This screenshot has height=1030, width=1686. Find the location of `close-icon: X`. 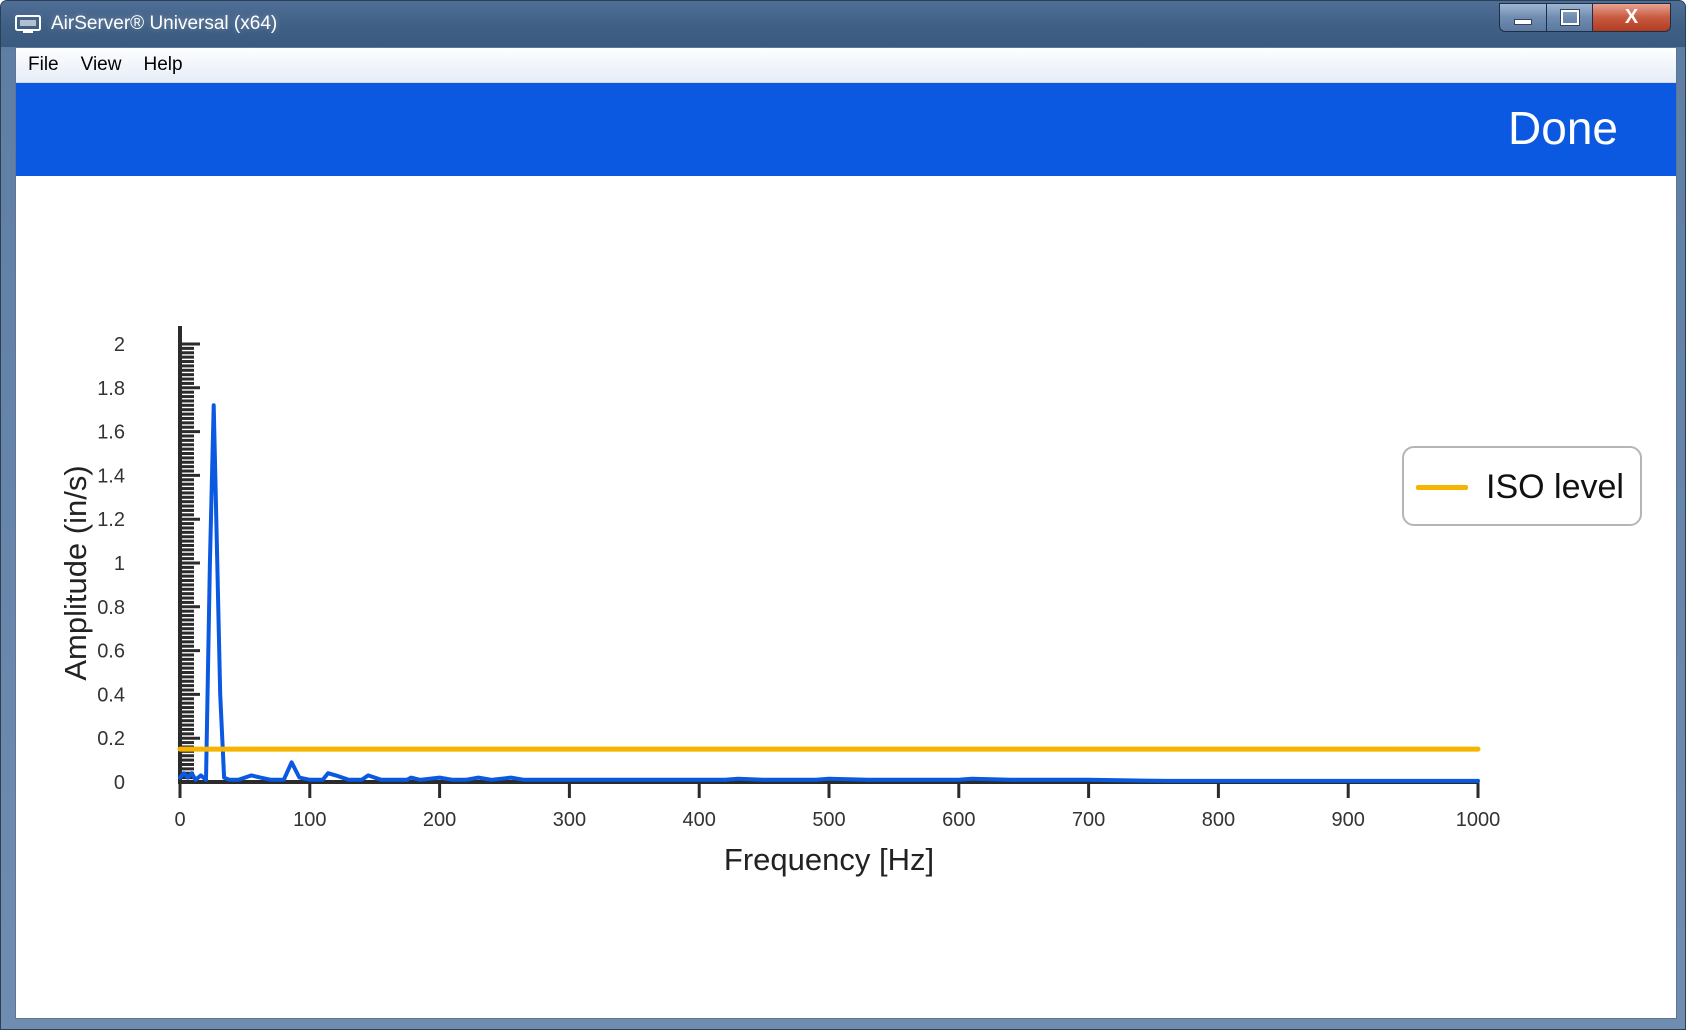

close-icon: X is located at coordinates (1631, 17).